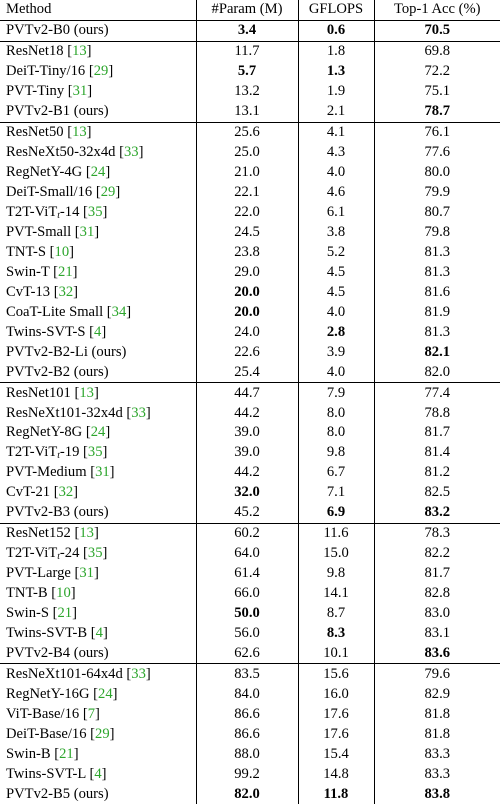  I want to click on method-cell: T2T-ViTt-14 [35], so click(57, 212).